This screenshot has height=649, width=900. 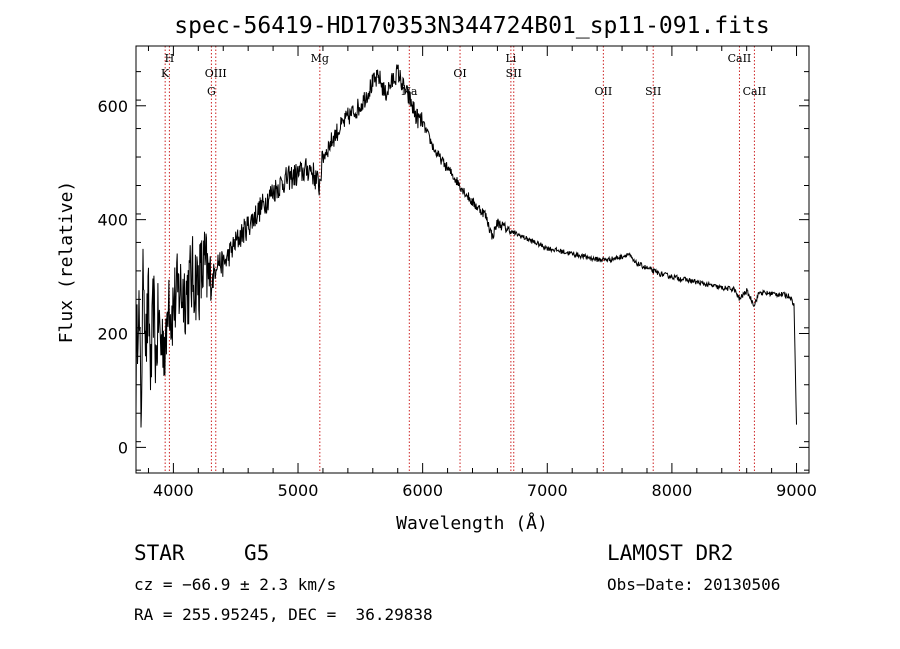 I want to click on spectral-line-label: K, so click(x=165, y=73).